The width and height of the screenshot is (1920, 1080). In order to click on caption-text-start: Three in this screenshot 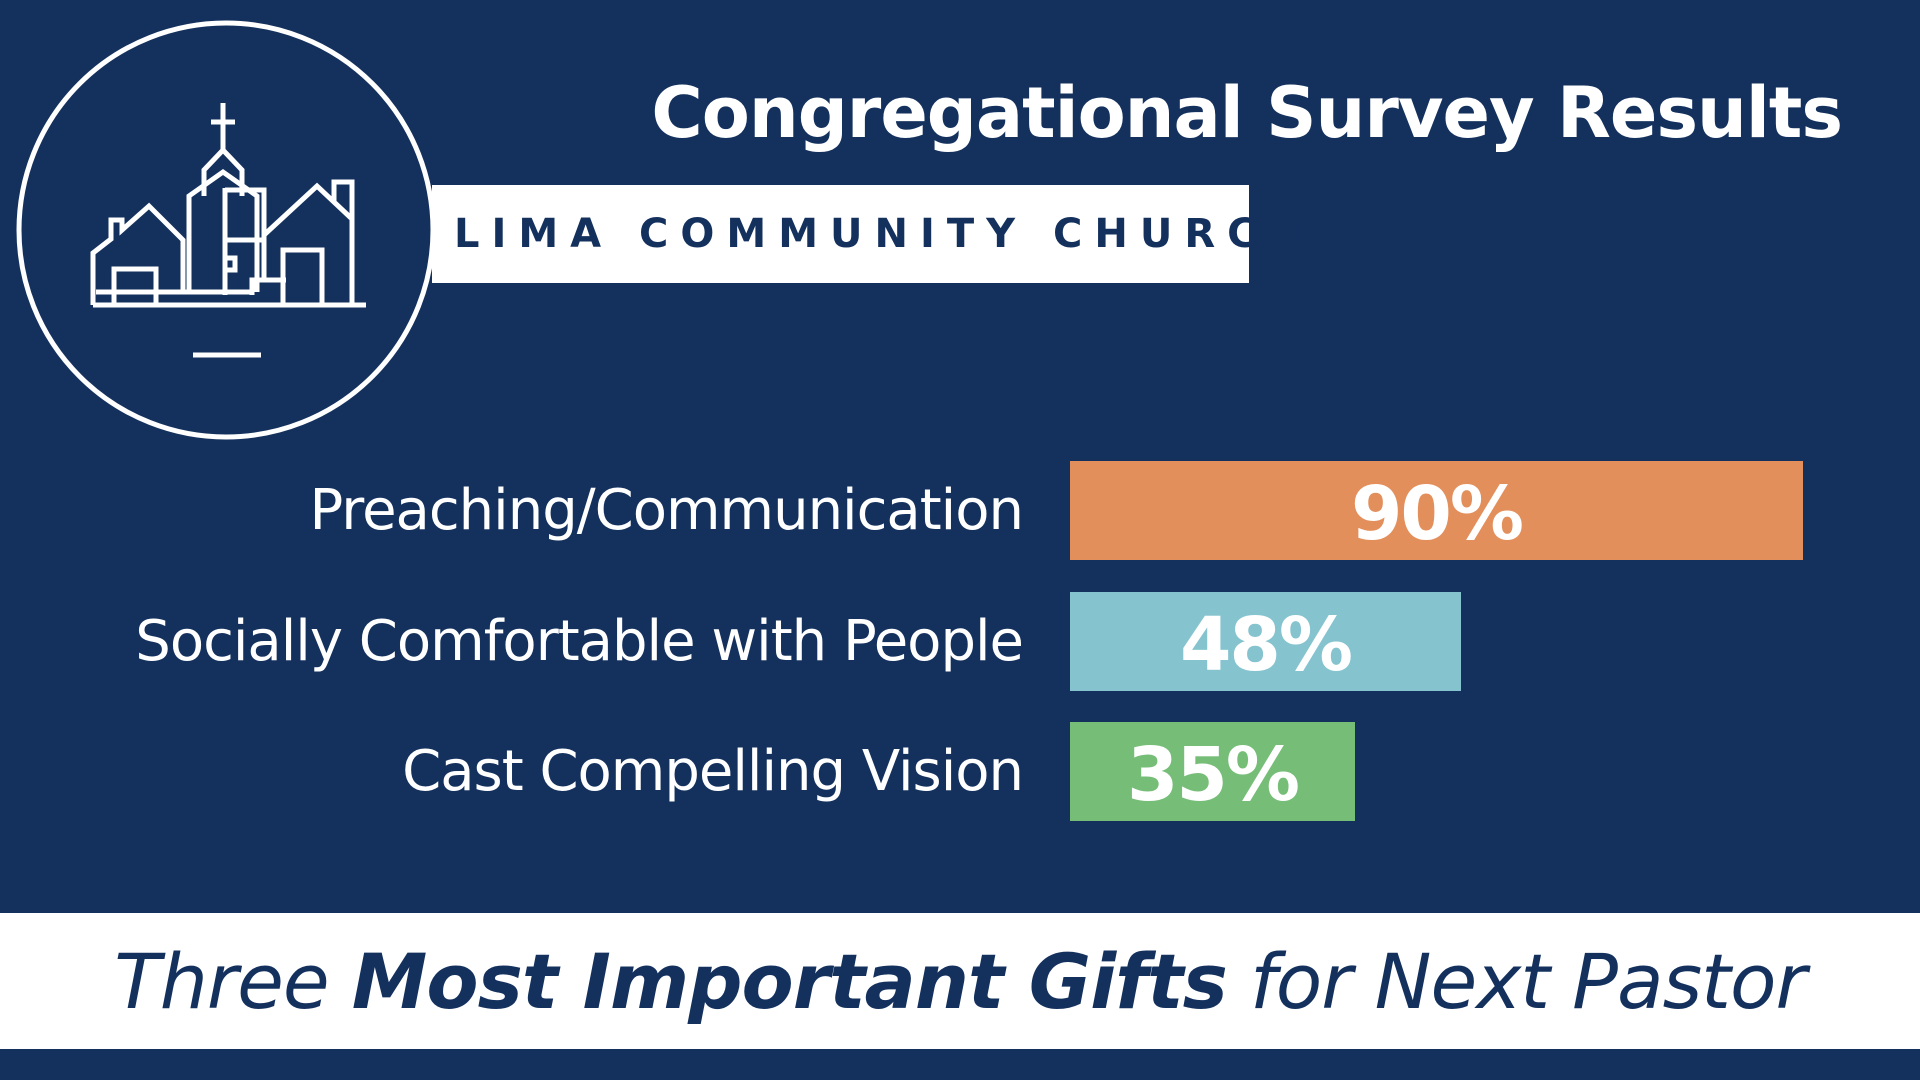, I will do `click(233, 981)`.